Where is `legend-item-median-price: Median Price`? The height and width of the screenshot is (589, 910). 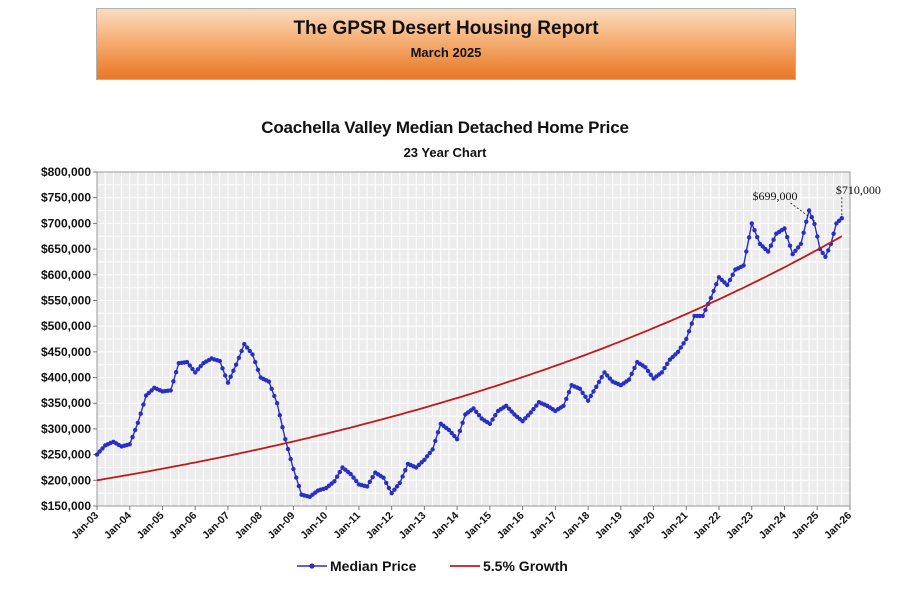 legend-item-median-price: Median Price is located at coordinates (357, 566).